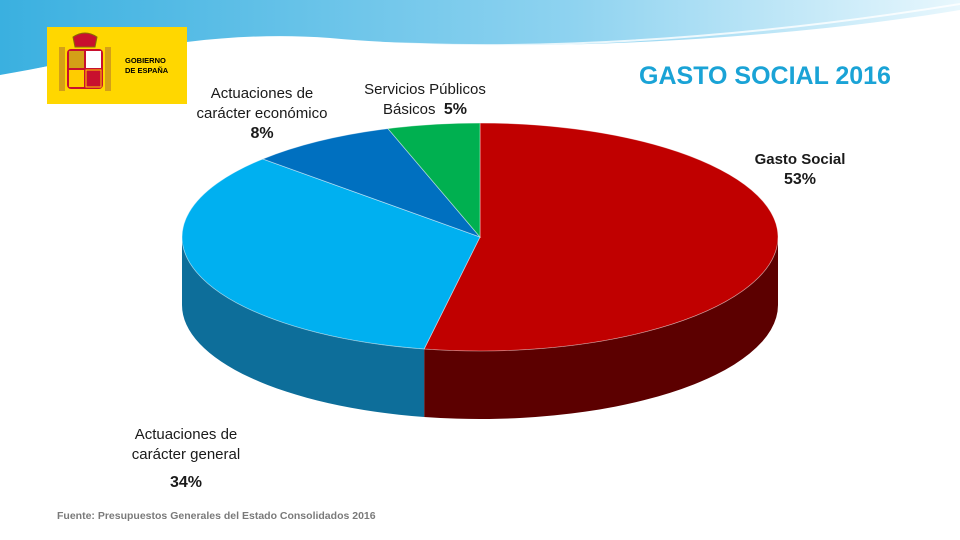 Image resolution: width=960 pixels, height=540 pixels. What do you see at coordinates (765, 76) in the screenshot?
I see `chart-title: GASTO SOCIAL 2016` at bounding box center [765, 76].